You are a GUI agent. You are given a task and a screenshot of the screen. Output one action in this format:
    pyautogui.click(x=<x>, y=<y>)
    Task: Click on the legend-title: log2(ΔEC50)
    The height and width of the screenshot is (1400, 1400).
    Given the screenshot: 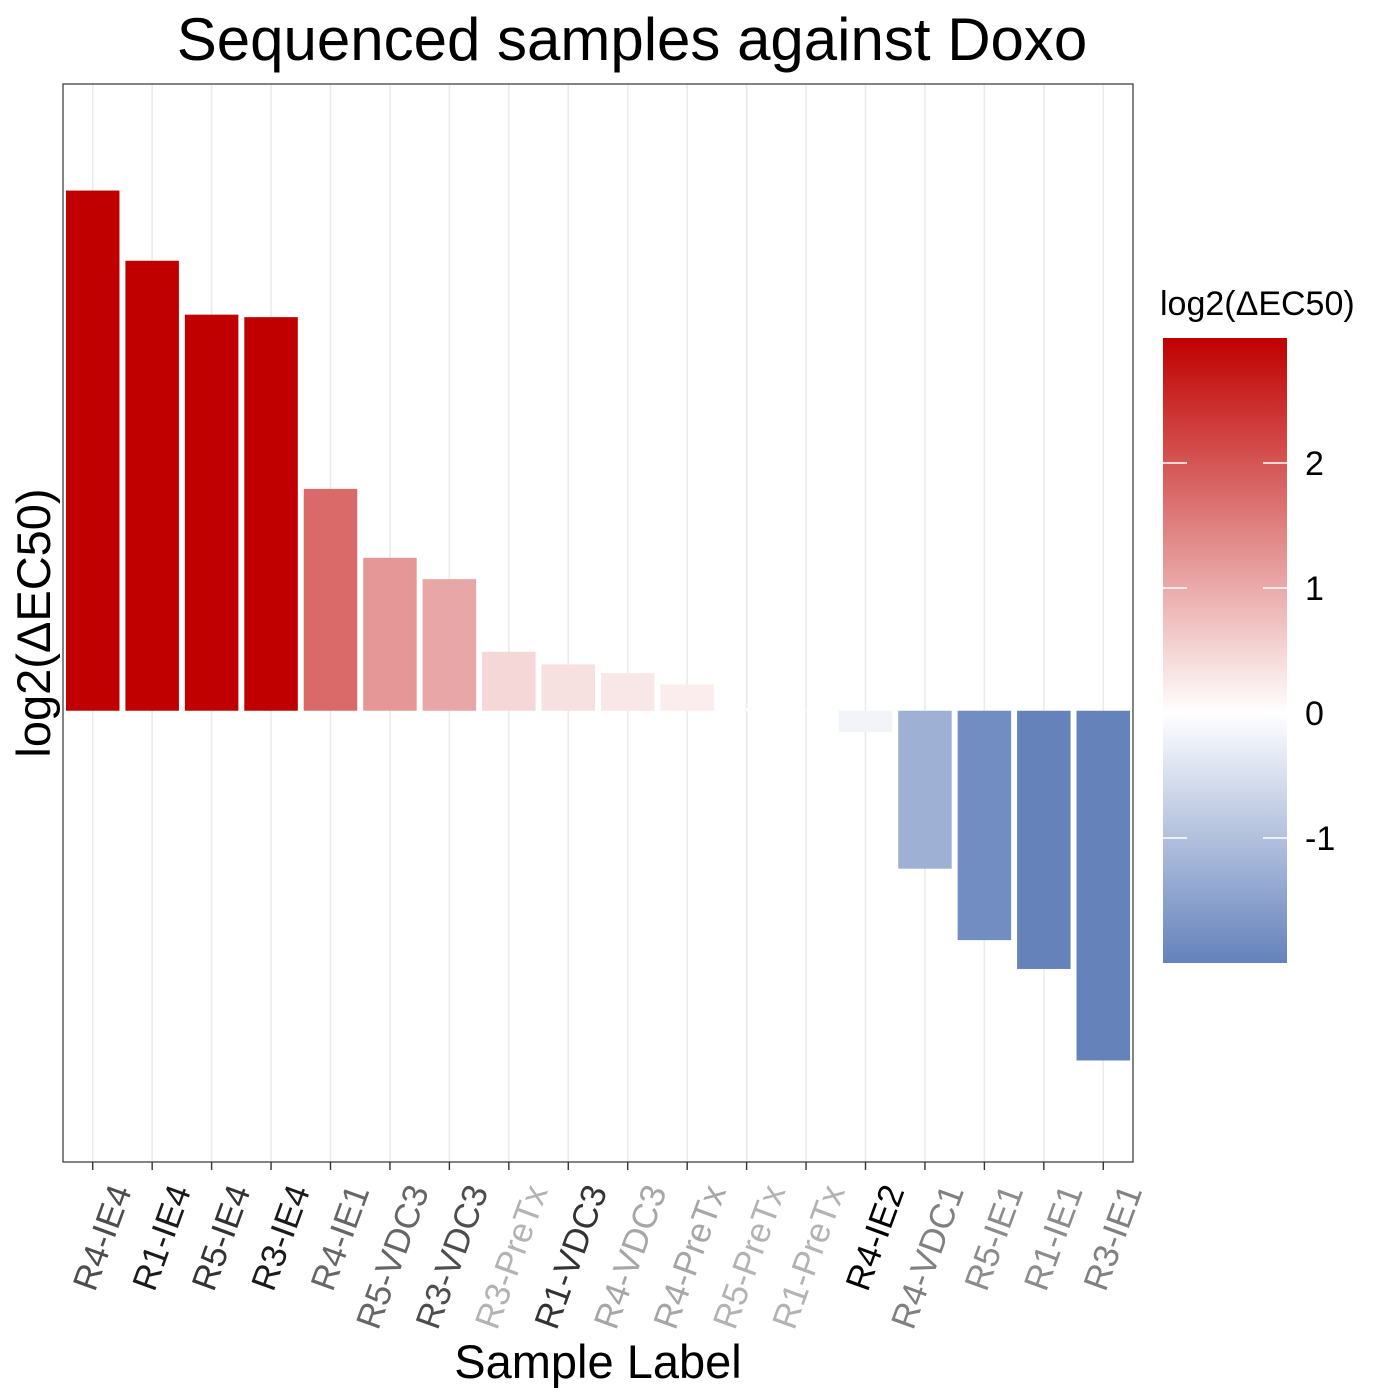 What is the action you would take?
    pyautogui.click(x=1257, y=304)
    